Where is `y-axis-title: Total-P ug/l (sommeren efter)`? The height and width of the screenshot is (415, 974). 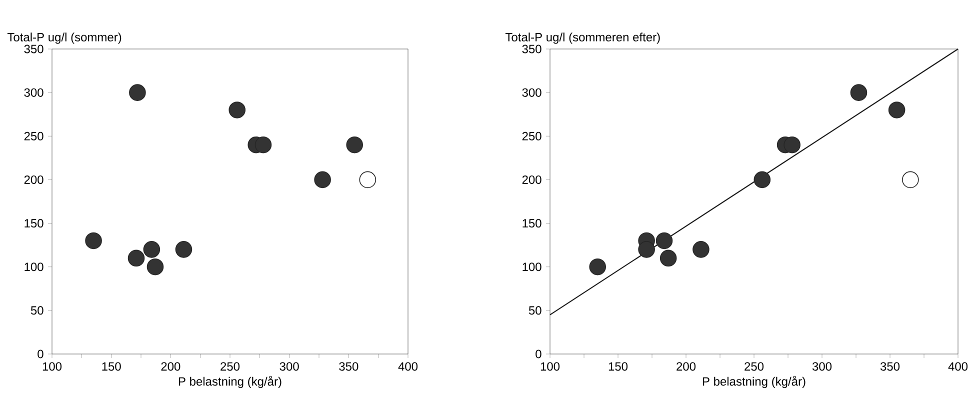 y-axis-title: Total-P ug/l (sommeren efter) is located at coordinates (582, 38).